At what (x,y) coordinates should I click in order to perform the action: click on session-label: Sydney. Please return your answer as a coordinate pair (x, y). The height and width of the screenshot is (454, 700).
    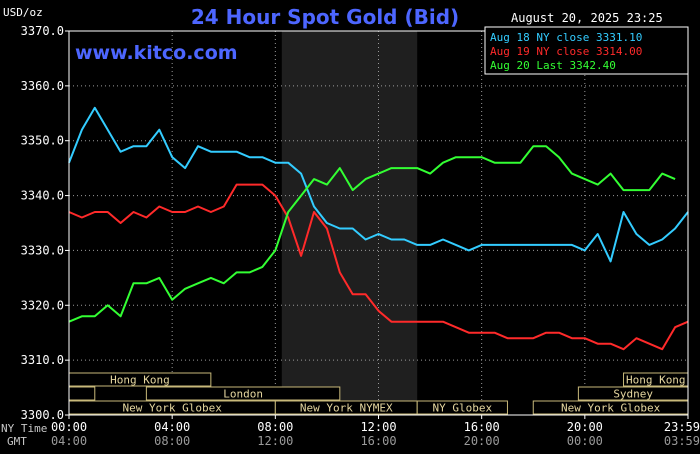
    Looking at the image, I should click on (633, 394).